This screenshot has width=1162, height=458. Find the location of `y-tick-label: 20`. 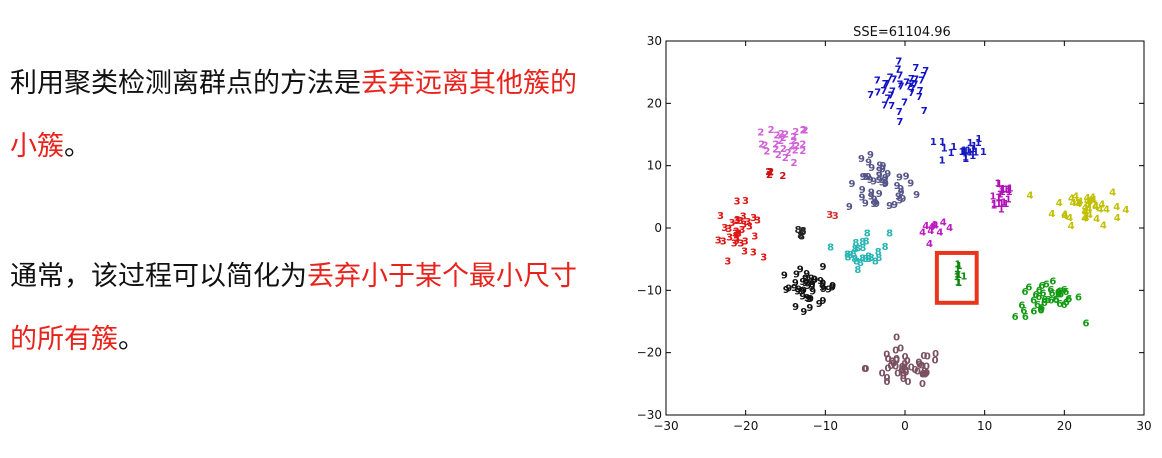

y-tick-label: 20 is located at coordinates (654, 103).